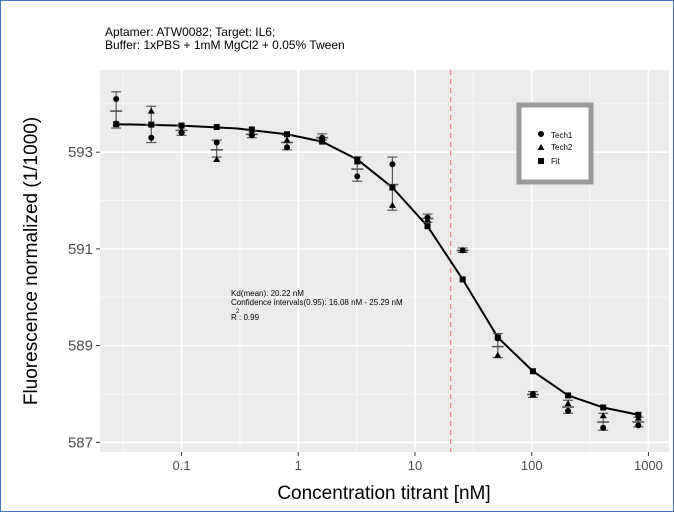 The image size is (674, 512). I want to click on x-tick-label: 0.1, so click(182, 465).